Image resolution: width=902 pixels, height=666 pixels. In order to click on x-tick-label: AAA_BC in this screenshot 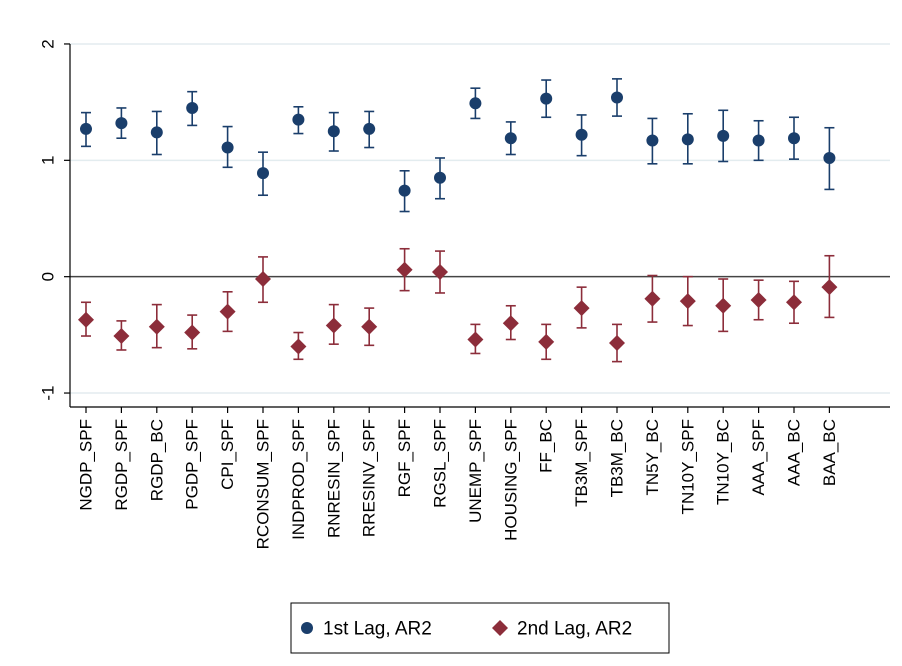, I will do `click(794, 452)`.